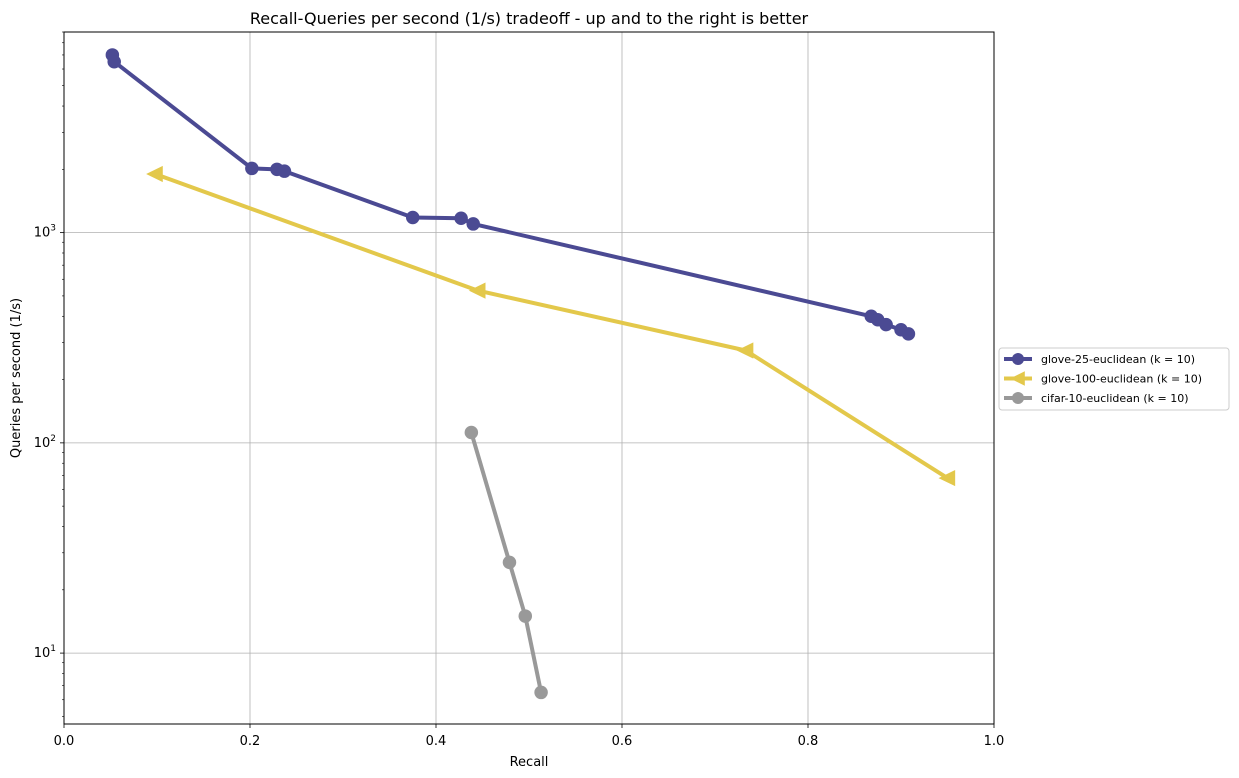 The image size is (1239, 778). What do you see at coordinates (45, 652) in the screenshot?
I see `y-tick-label: 10¹` at bounding box center [45, 652].